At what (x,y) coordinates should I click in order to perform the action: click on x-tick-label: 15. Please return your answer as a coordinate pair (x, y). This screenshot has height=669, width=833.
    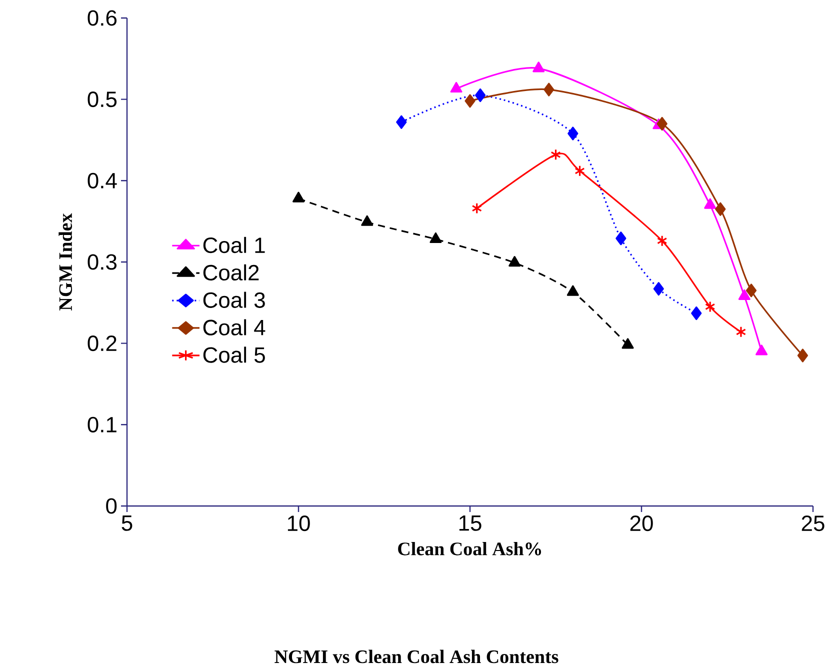
    Looking at the image, I should click on (470, 523).